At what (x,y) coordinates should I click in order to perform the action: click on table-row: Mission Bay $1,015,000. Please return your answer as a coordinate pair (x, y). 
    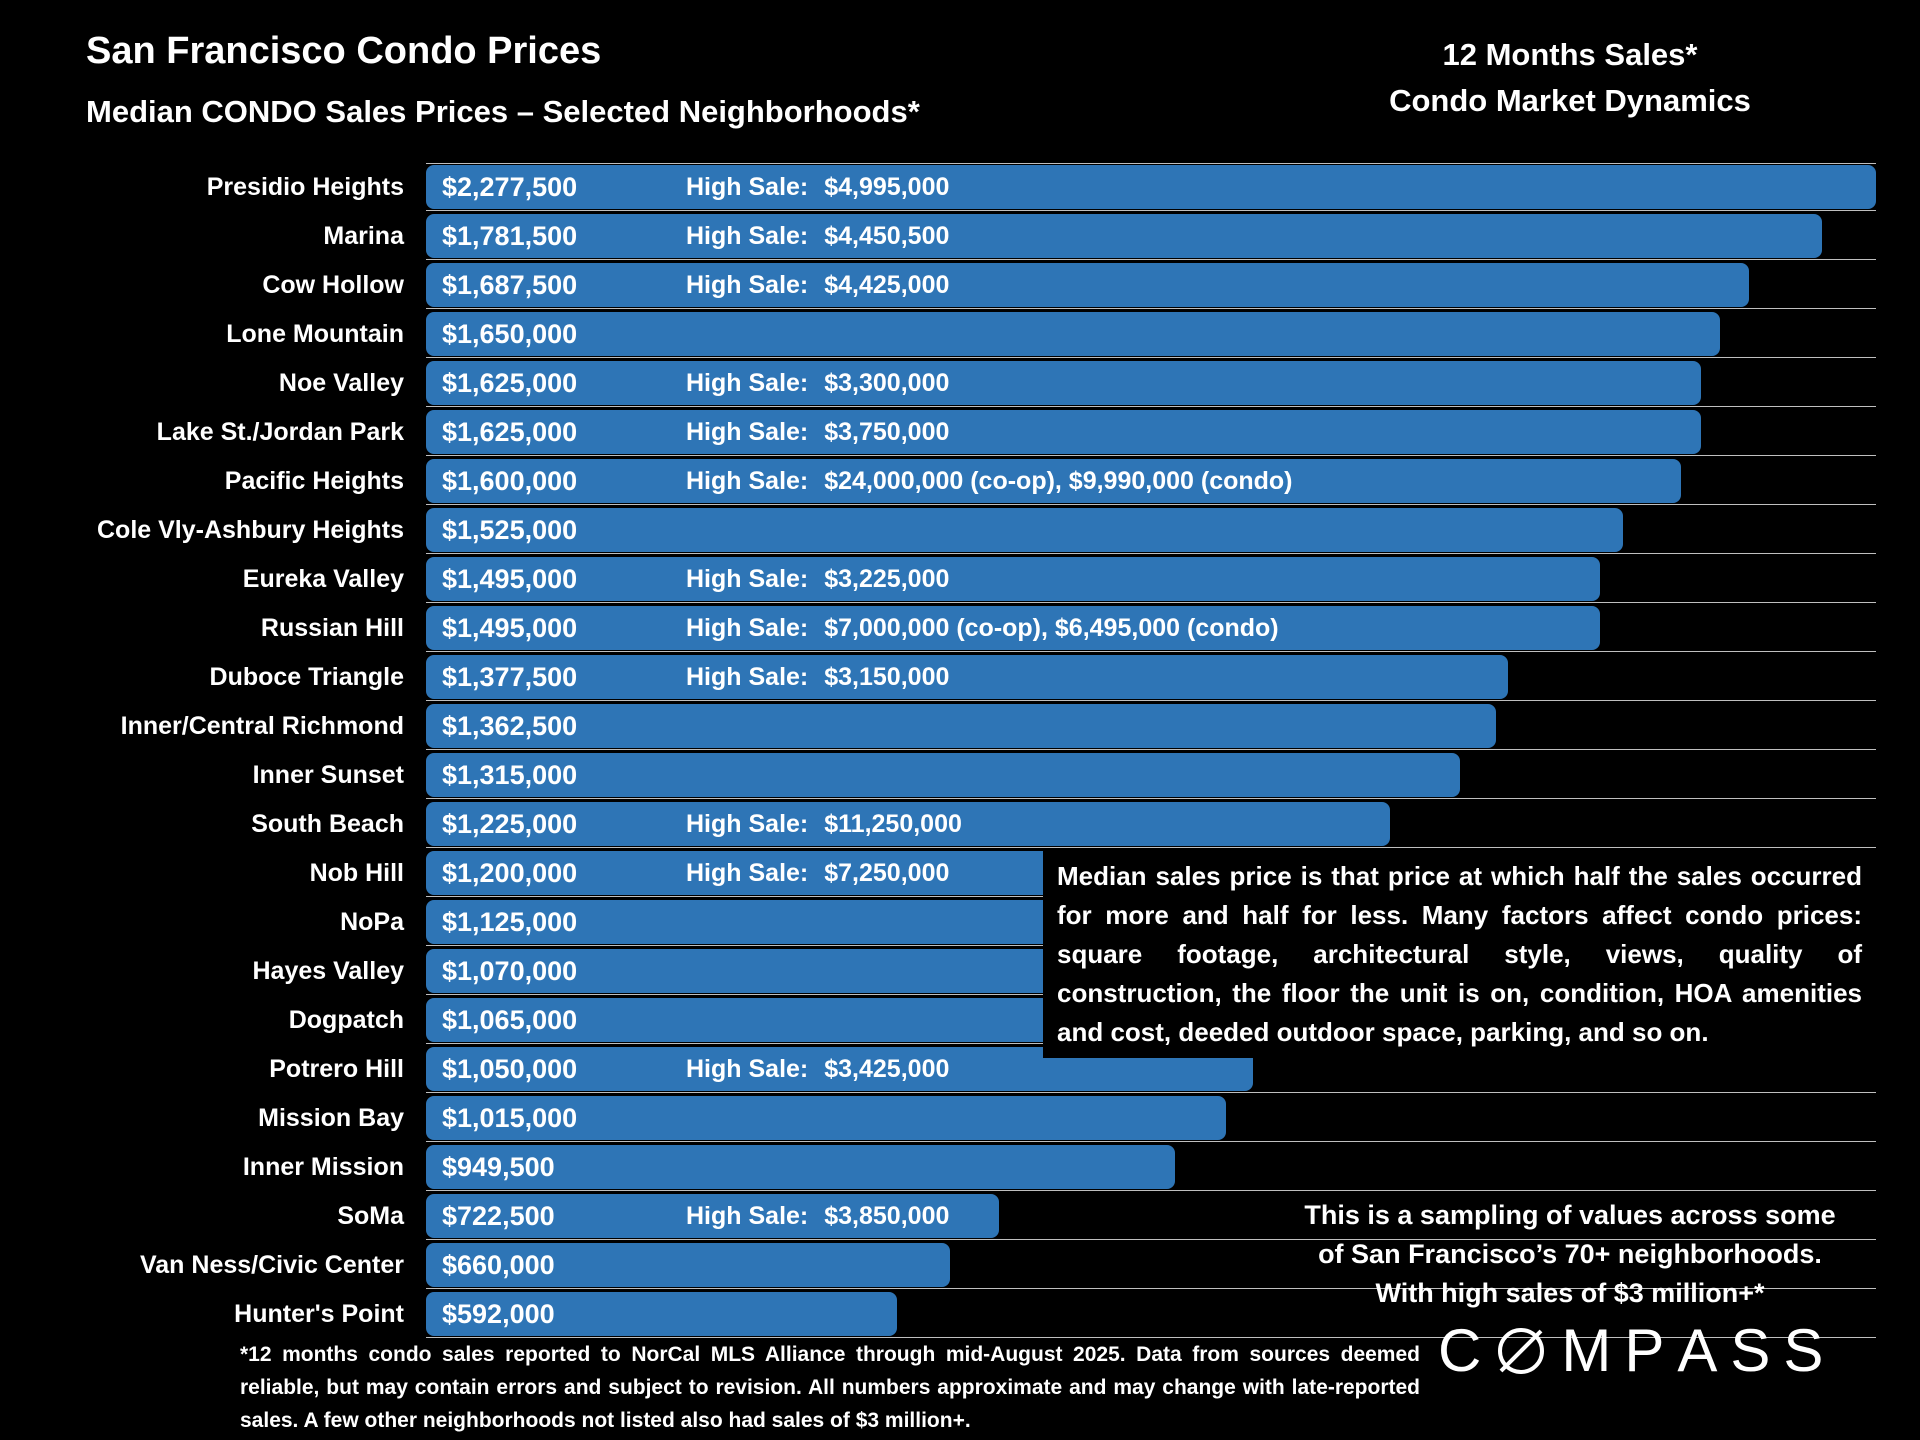
    Looking at the image, I should click on (960, 1118).